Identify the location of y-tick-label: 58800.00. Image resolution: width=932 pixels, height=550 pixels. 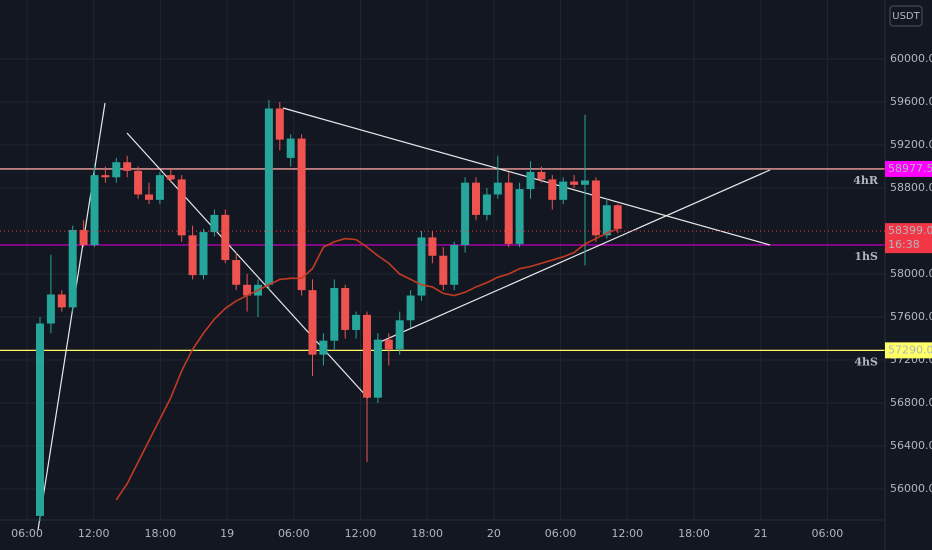
(911, 187).